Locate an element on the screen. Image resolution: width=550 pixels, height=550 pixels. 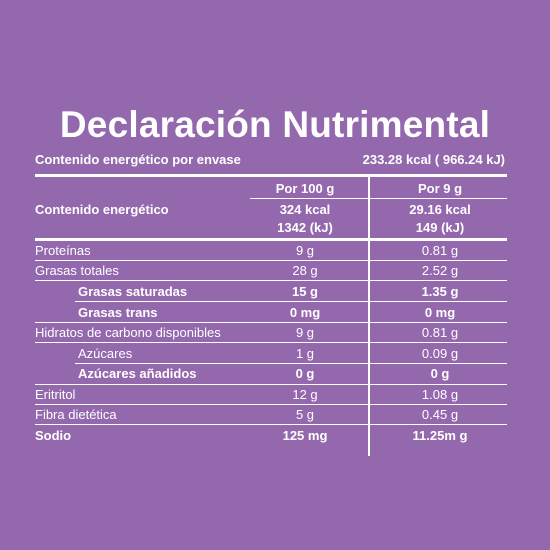
nutrient-label: Grasas saturadas is located at coordinates (133, 291).